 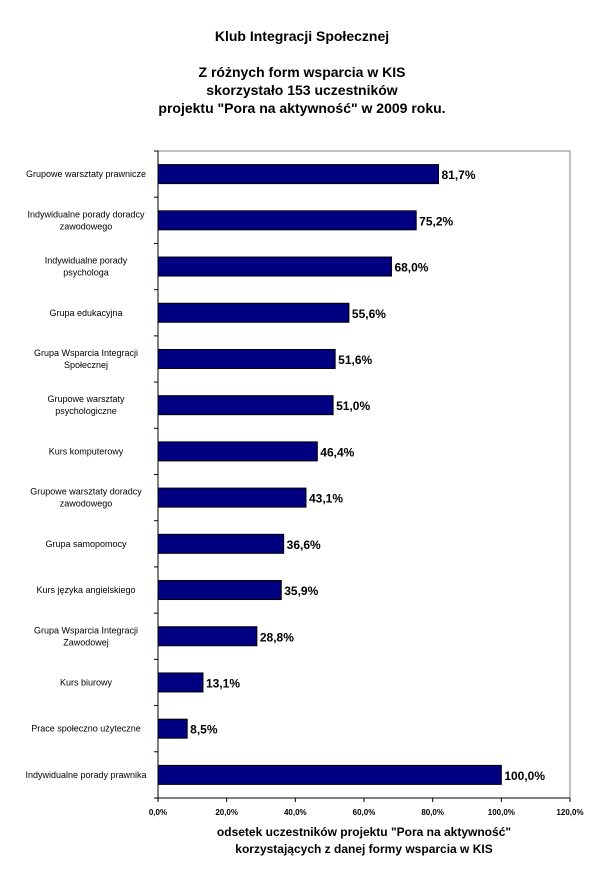 I want to click on category-label: Grupowe warsztaty psychologiczne, so click(x=86, y=405).